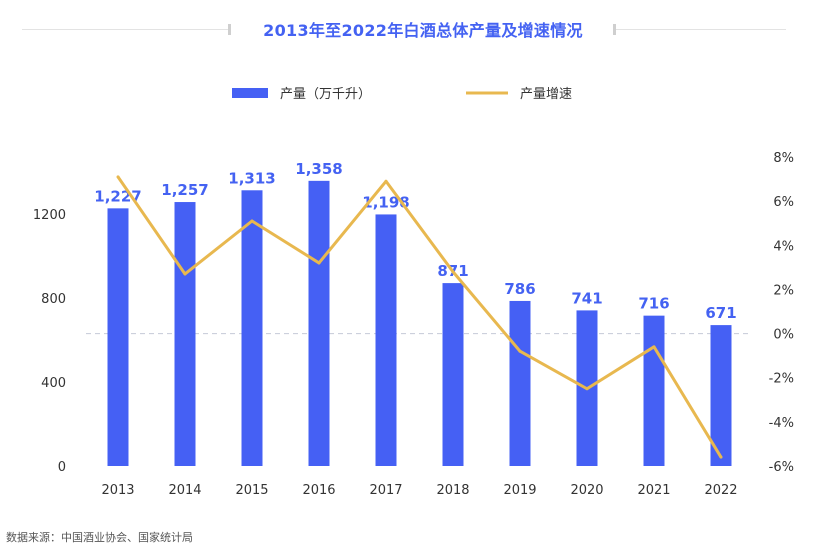  What do you see at coordinates (318, 169) in the screenshot?
I see `bar-value-label: 1,358` at bounding box center [318, 169].